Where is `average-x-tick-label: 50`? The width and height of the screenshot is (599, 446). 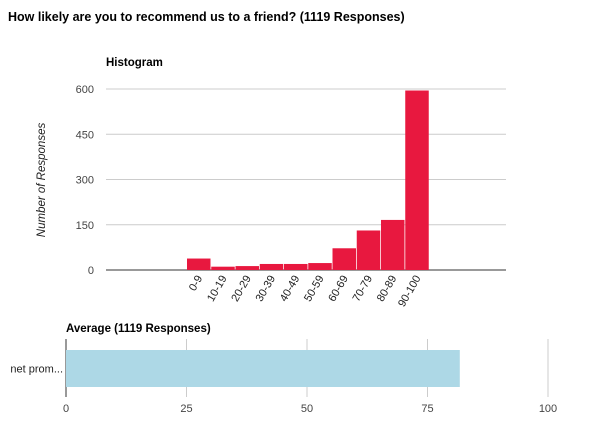
average-x-tick-label: 50 is located at coordinates (307, 409).